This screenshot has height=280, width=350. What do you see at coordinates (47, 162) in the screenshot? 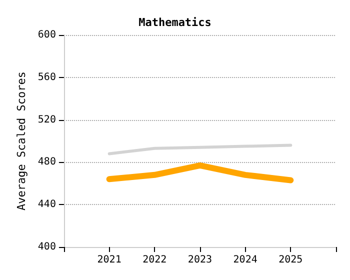
I see `y-tick-label: 480` at bounding box center [47, 162].